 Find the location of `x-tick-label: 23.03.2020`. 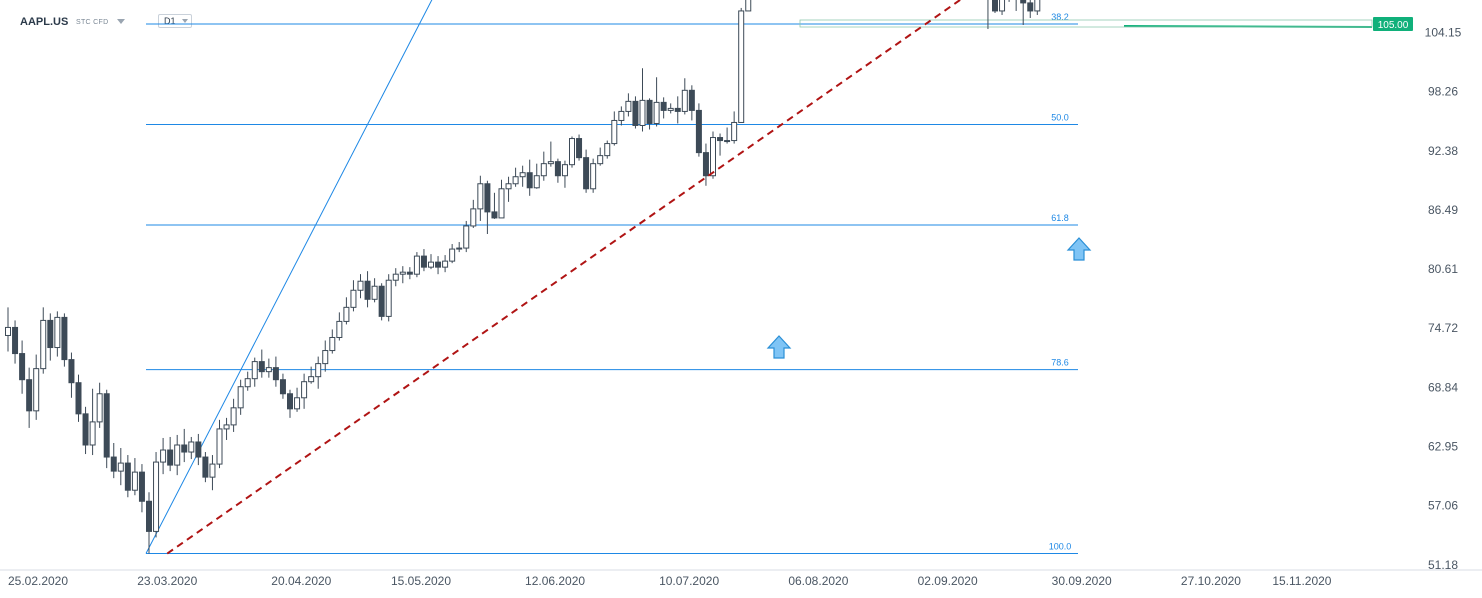

x-tick-label: 23.03.2020 is located at coordinates (167, 581).